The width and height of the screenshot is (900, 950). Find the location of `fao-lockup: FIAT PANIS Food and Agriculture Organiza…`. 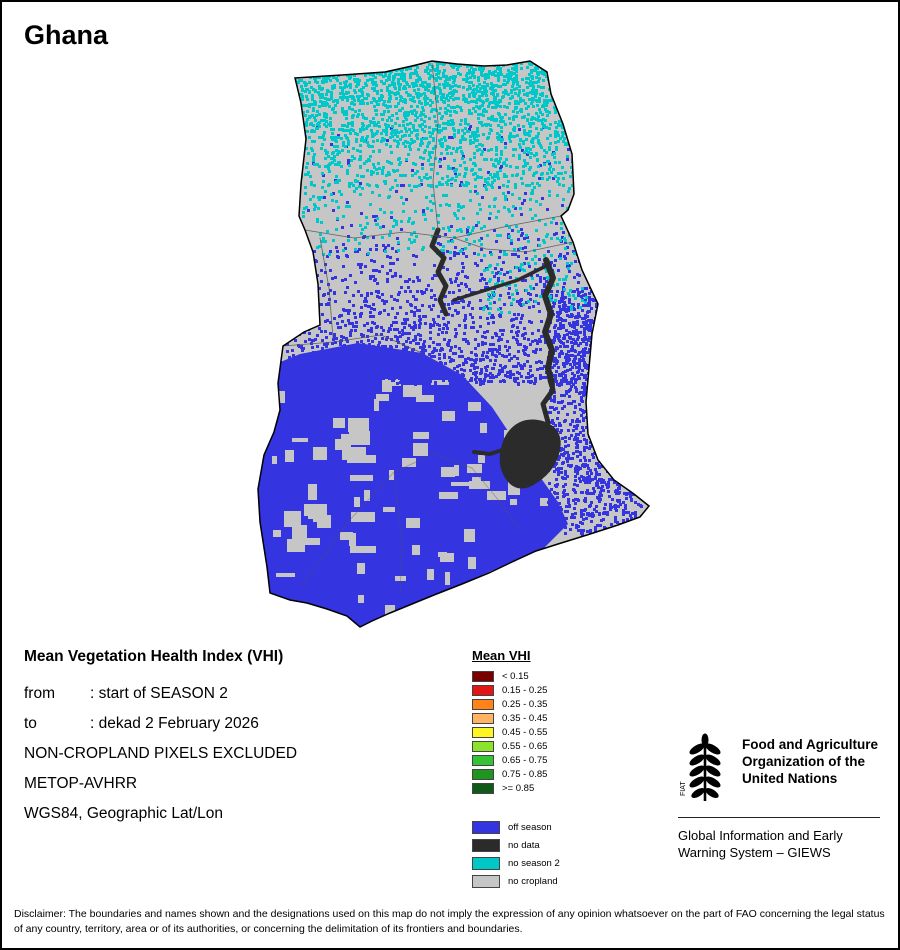

fao-lockup: FIAT PANIS Food and Agriculture Organiza… is located at coordinates (780, 769).